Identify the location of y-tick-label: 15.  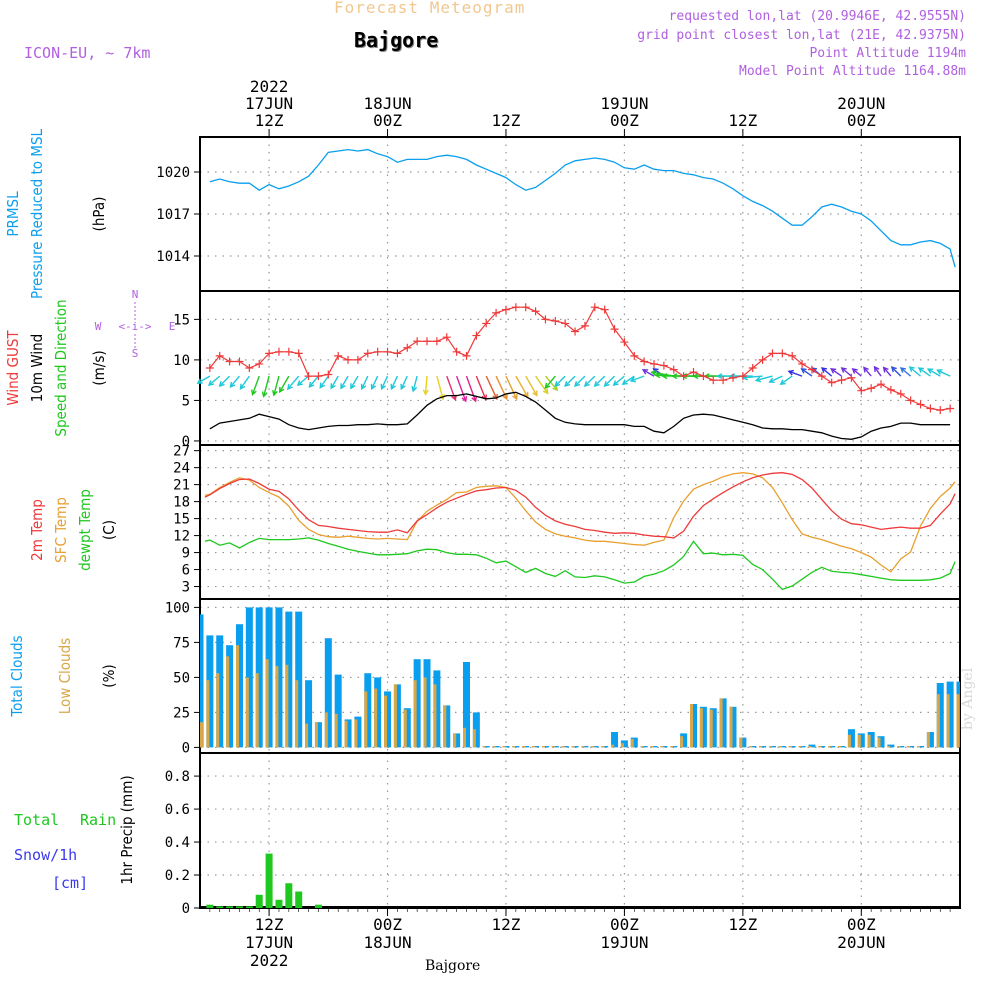
(181, 520).